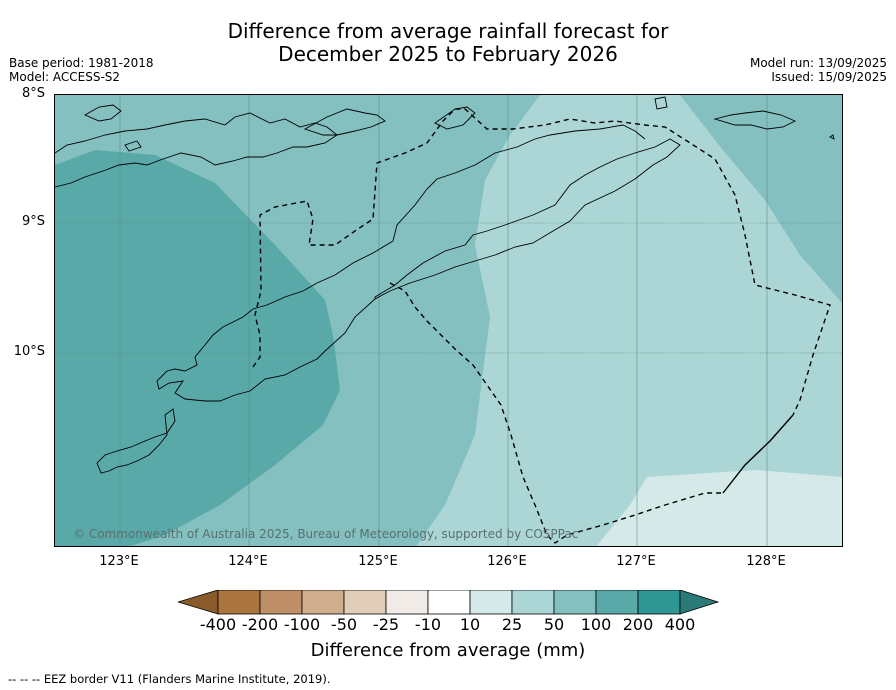 The image size is (896, 690). I want to click on lat-label-10s: 10°S, so click(29, 351).